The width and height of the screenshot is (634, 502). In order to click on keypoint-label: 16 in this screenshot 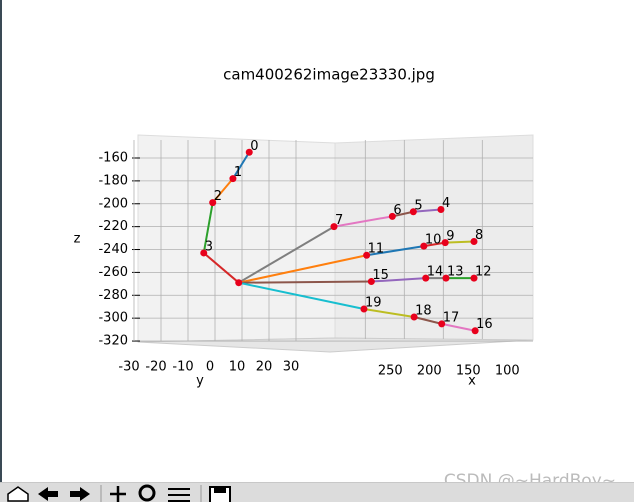, I will do `click(484, 324)`.